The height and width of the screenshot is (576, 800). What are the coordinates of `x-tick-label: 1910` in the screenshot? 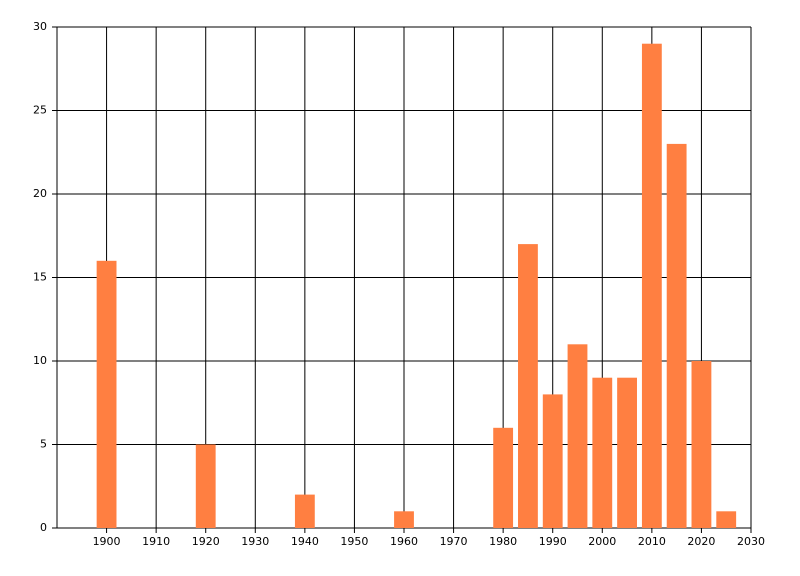 It's located at (156, 541).